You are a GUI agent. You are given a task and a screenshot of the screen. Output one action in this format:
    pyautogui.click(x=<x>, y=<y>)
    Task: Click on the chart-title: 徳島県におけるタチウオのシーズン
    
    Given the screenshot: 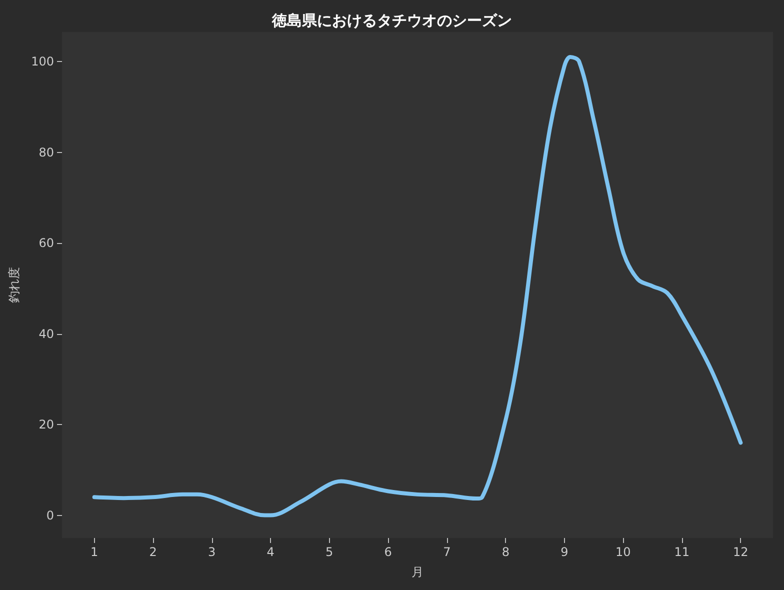 What is the action you would take?
    pyautogui.click(x=391, y=21)
    